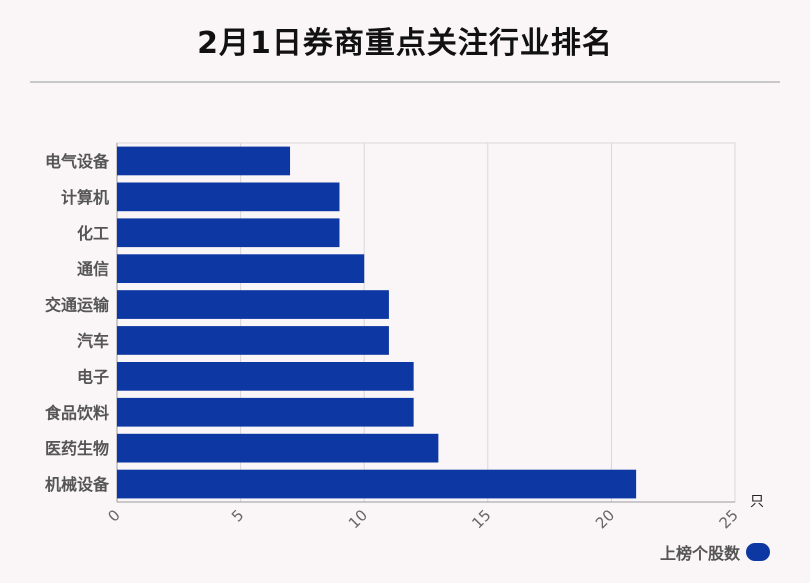 The height and width of the screenshot is (583, 810). Describe the element at coordinates (605, 519) in the screenshot. I see `x-tick-label: 20` at that location.